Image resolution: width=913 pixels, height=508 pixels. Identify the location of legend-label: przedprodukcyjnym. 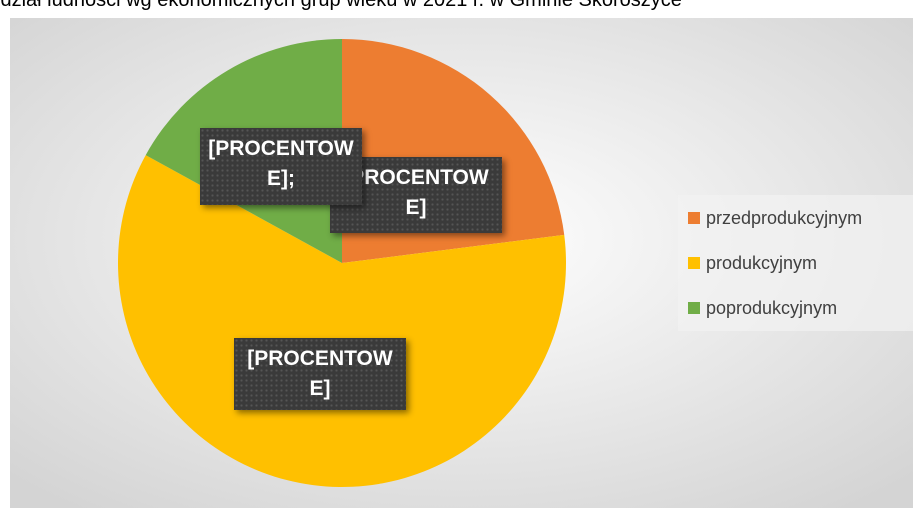
(784, 218).